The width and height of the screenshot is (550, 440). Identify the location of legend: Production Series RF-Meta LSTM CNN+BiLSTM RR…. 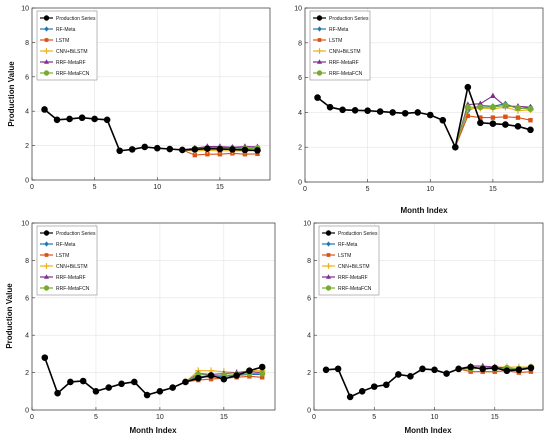
(340, 45).